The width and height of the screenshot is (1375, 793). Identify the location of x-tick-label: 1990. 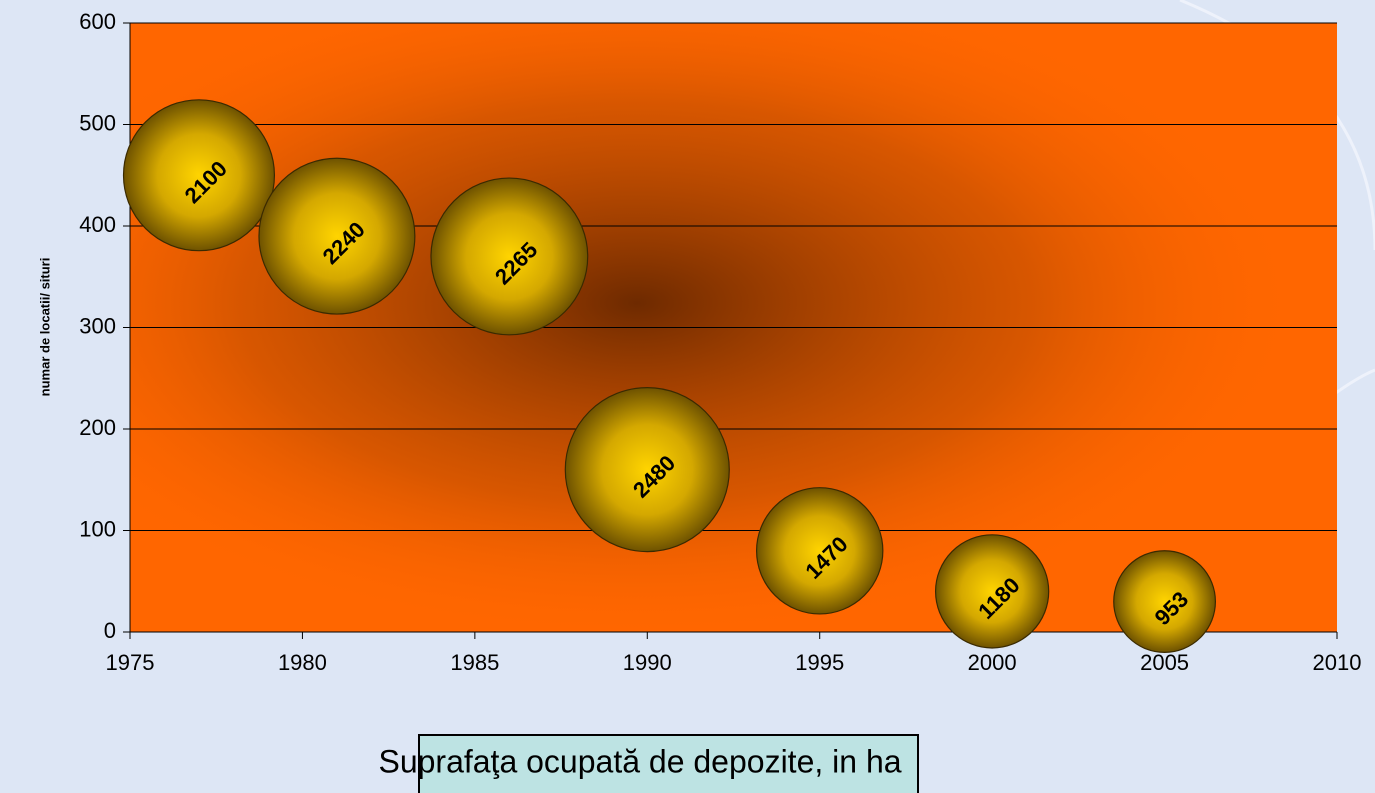
(647, 662).